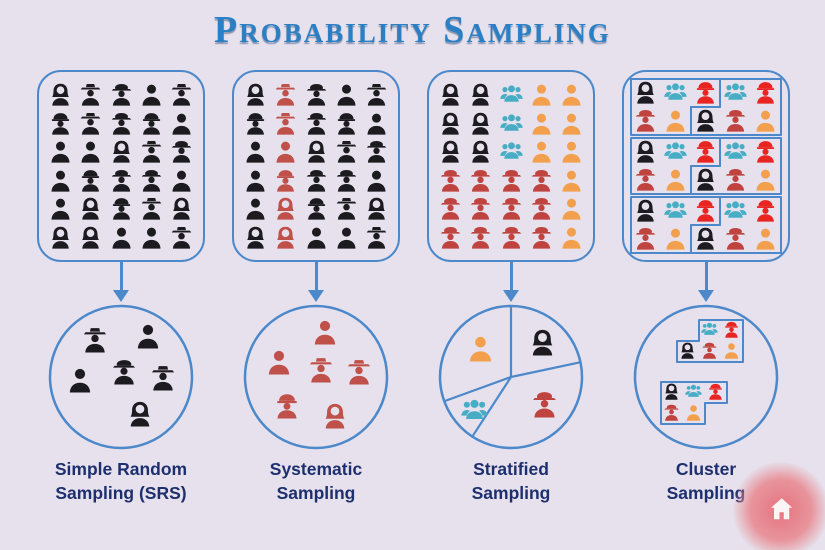  What do you see at coordinates (316, 492) in the screenshot?
I see `method-label-line2: Sampling` at bounding box center [316, 492].